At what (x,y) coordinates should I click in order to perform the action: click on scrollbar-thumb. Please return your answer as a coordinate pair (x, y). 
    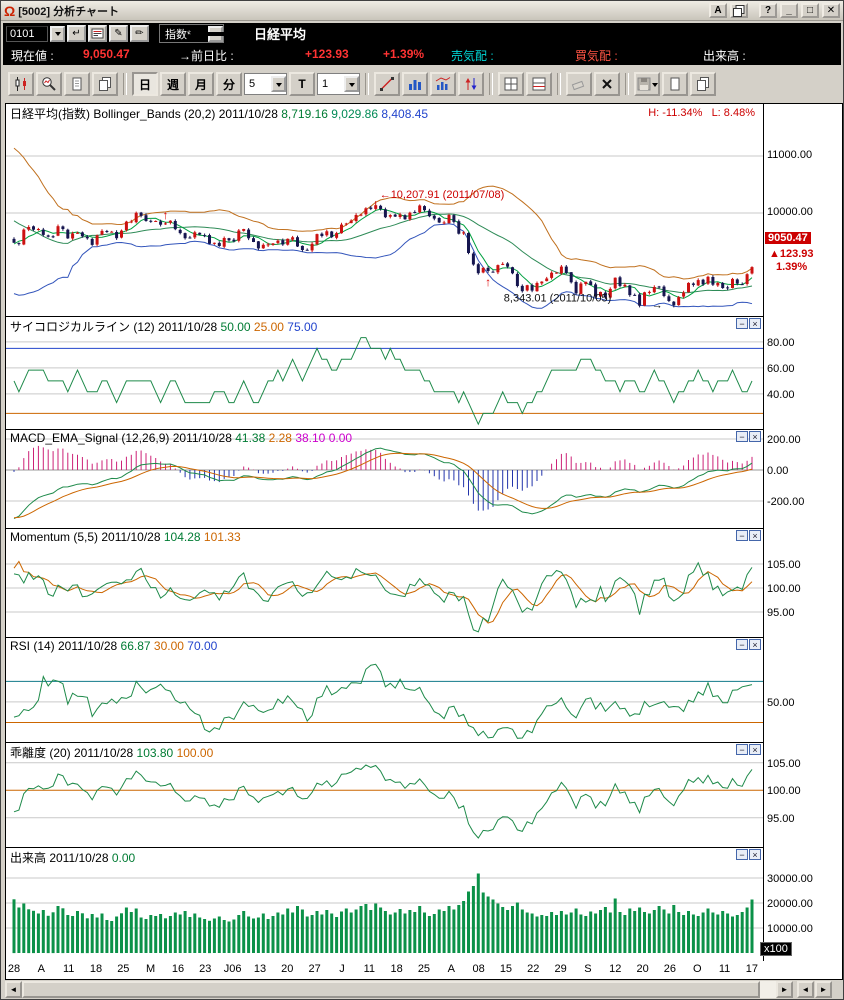
    Looking at the image, I should click on (391, 989).